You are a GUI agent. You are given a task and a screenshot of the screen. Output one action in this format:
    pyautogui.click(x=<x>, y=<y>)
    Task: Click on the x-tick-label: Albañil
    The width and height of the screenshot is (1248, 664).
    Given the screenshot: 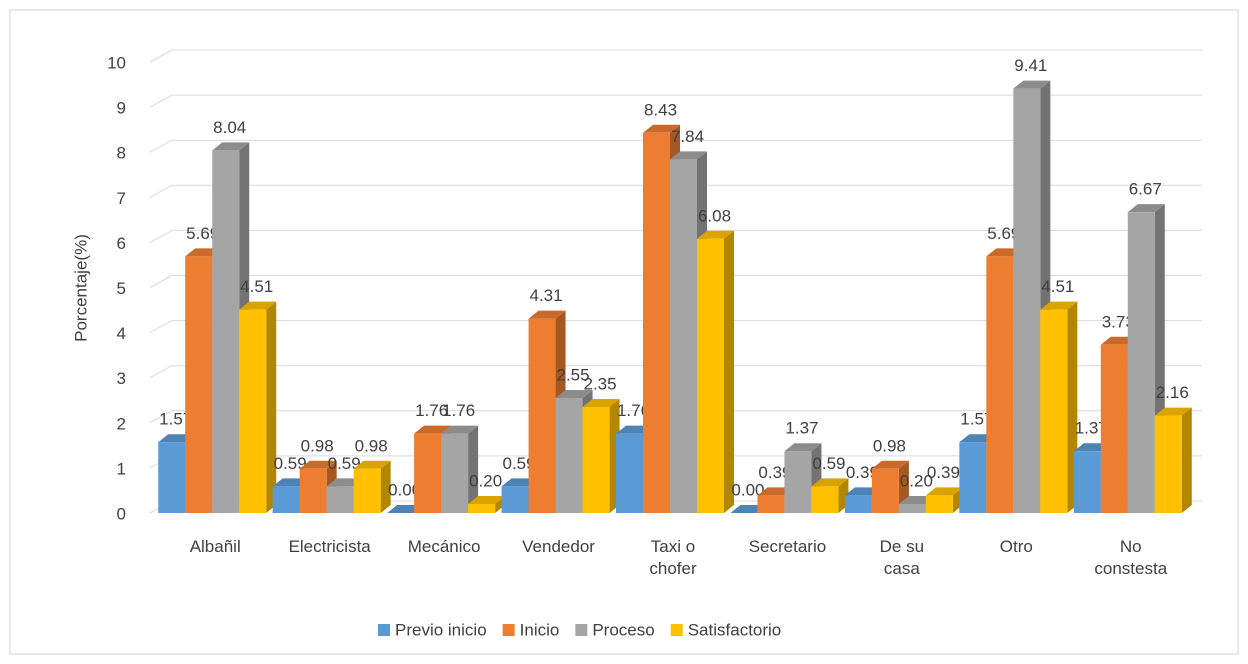 What is the action you would take?
    pyautogui.click(x=215, y=546)
    